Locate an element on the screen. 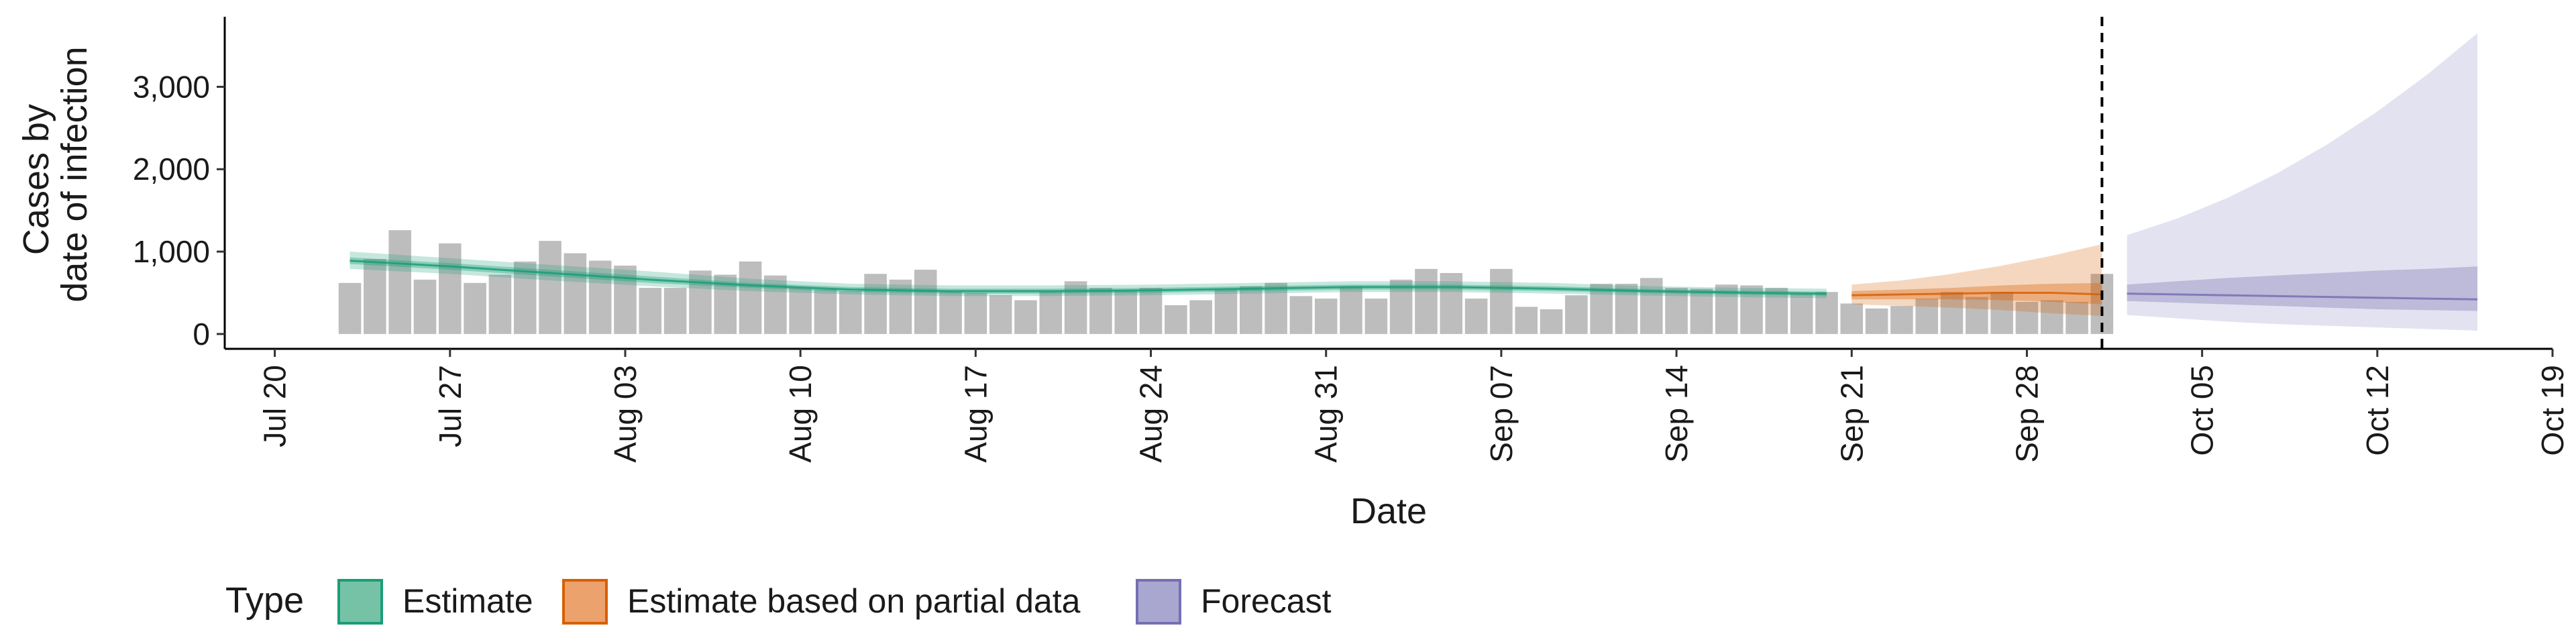 Image resolution: width=2576 pixels, height=644 pixels. x-tick-label: Jul 27 is located at coordinates (450, 406).